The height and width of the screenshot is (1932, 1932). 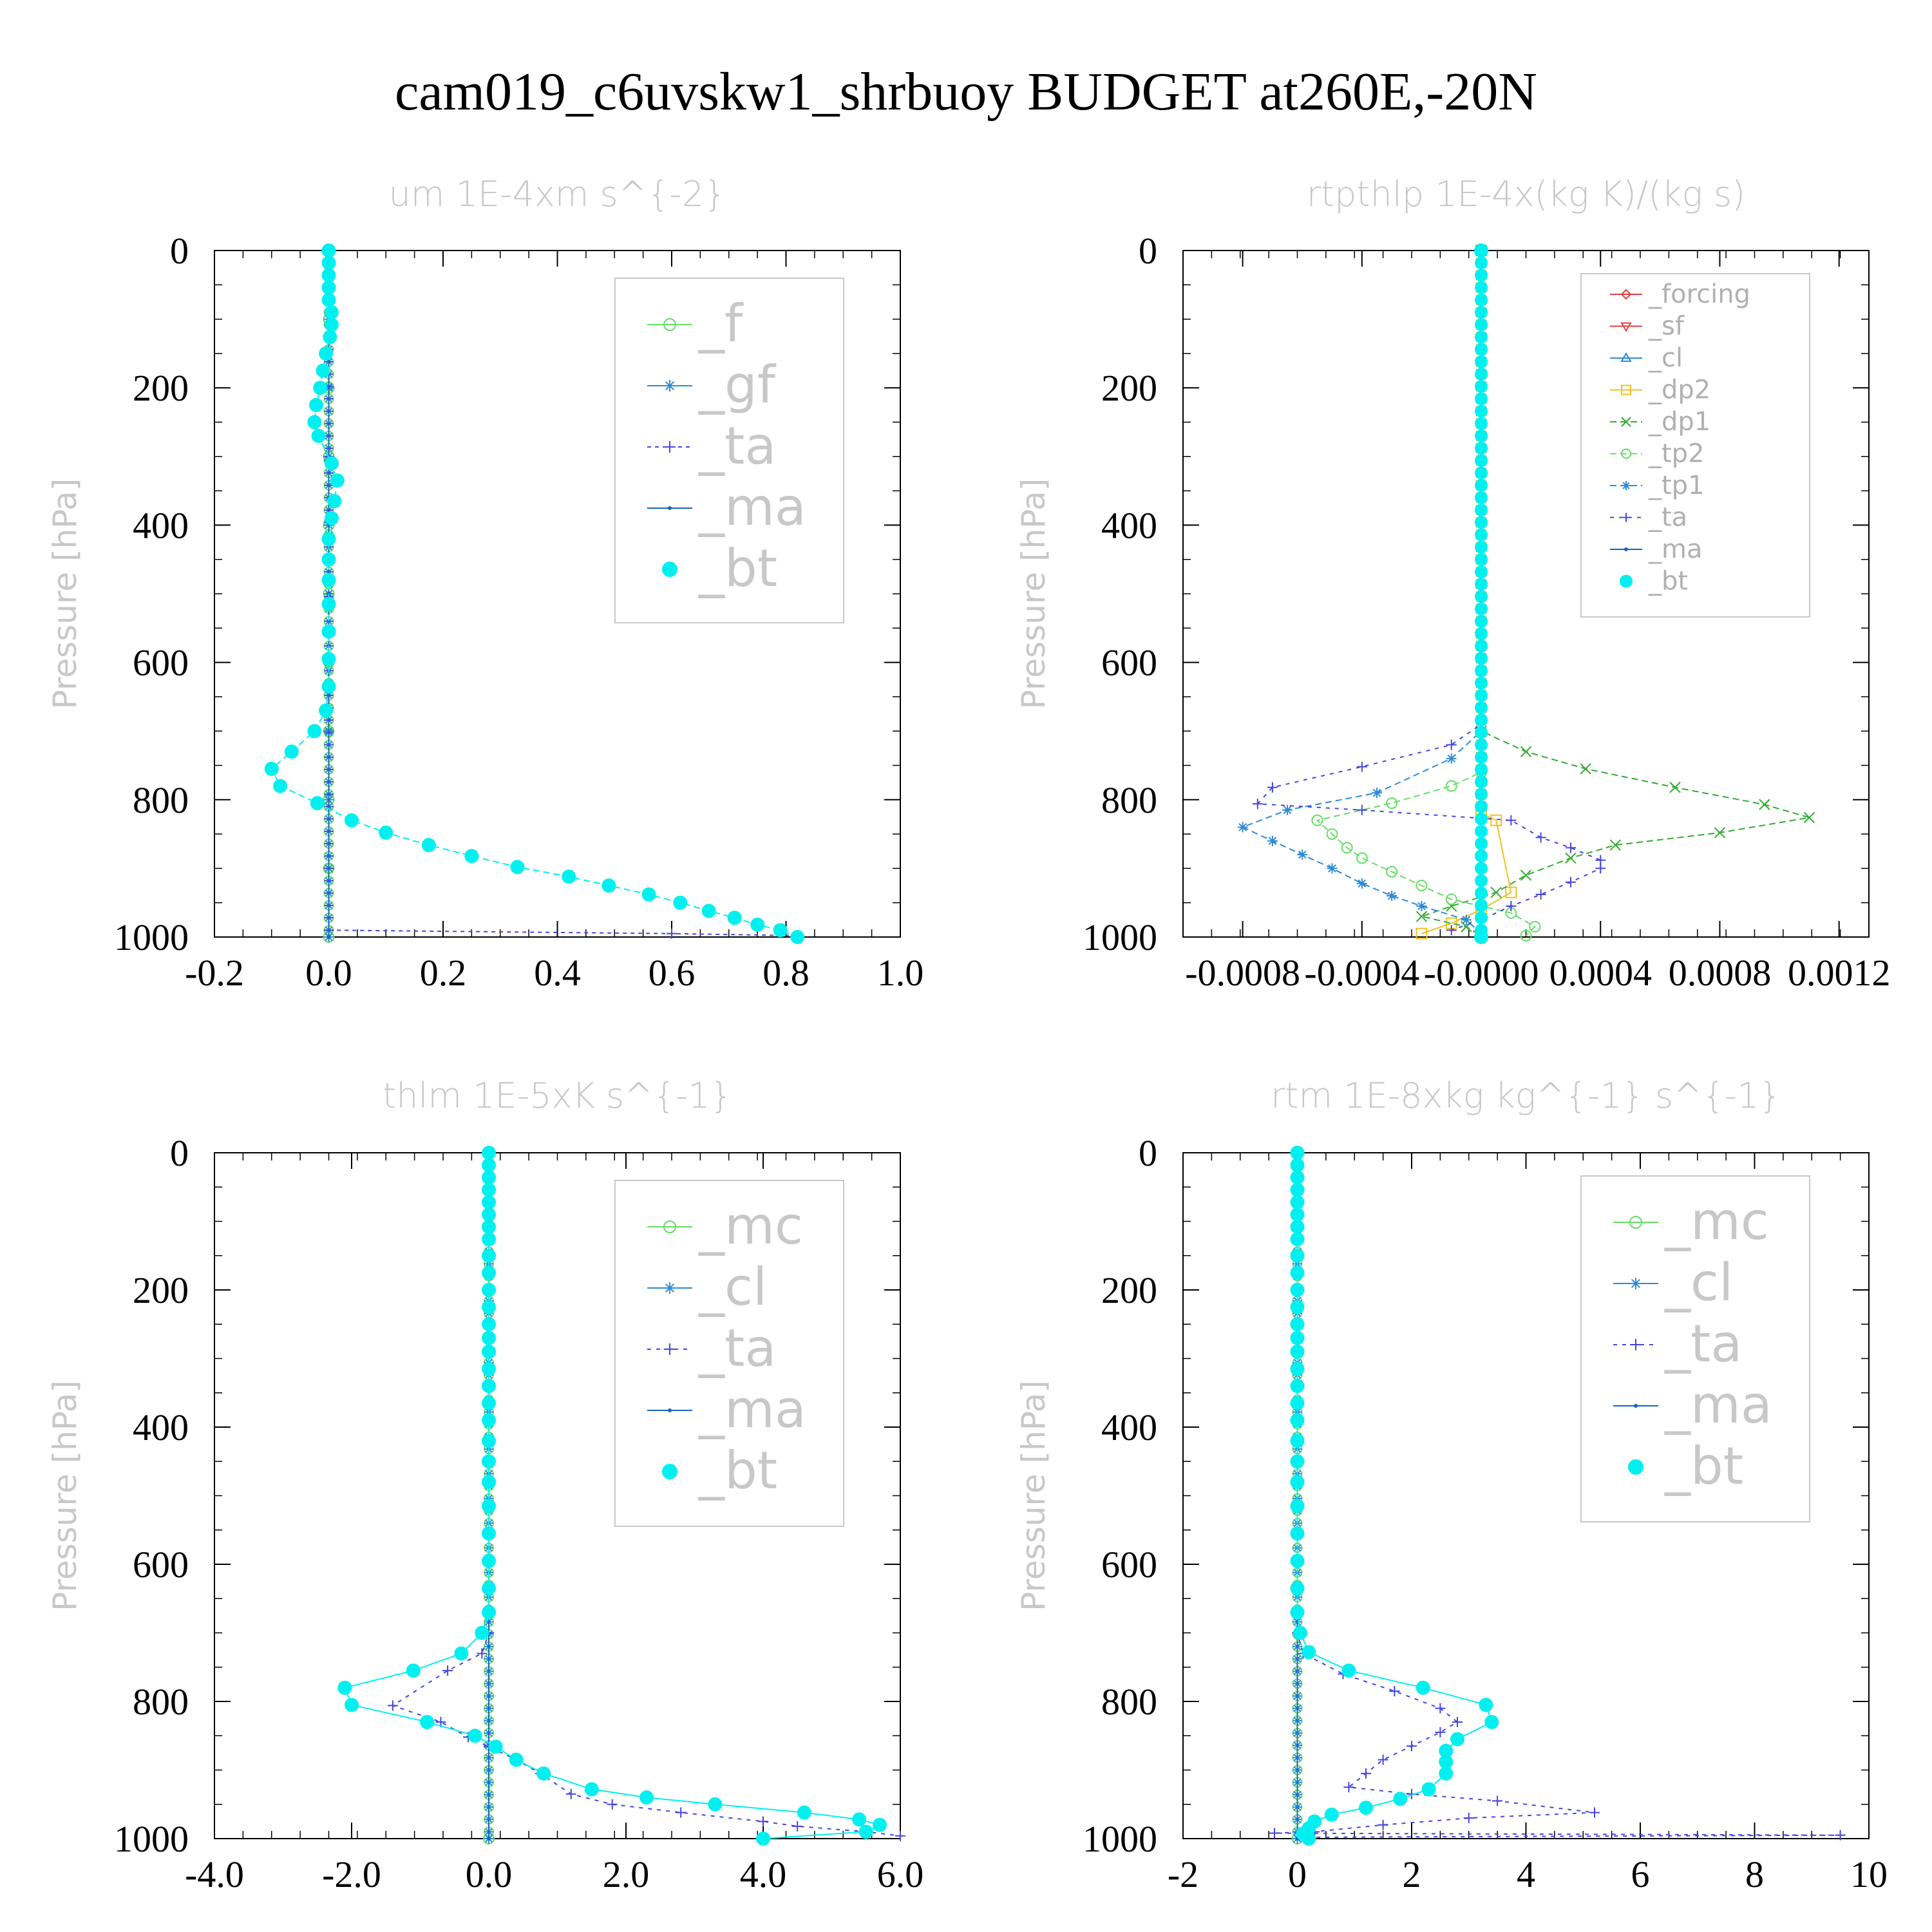 I want to click on y-tick-label: 0, so click(x=179, y=1153).